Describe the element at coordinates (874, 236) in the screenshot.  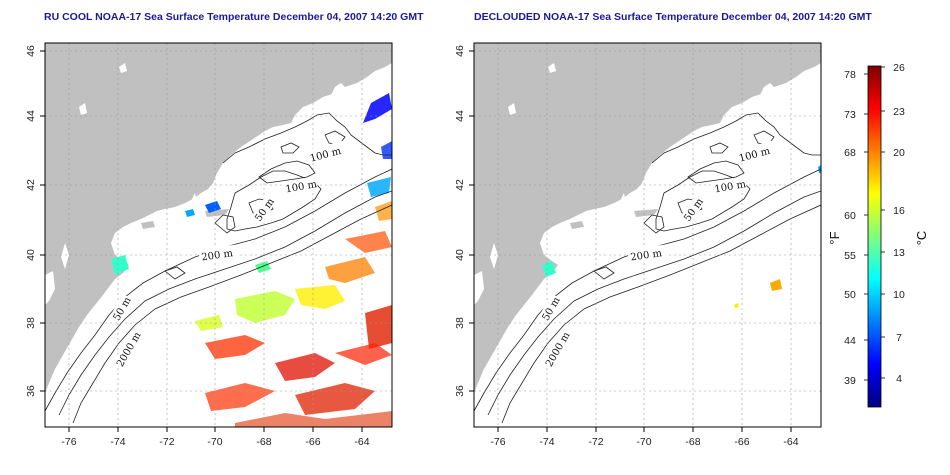
I see `colorbar-gradient` at that location.